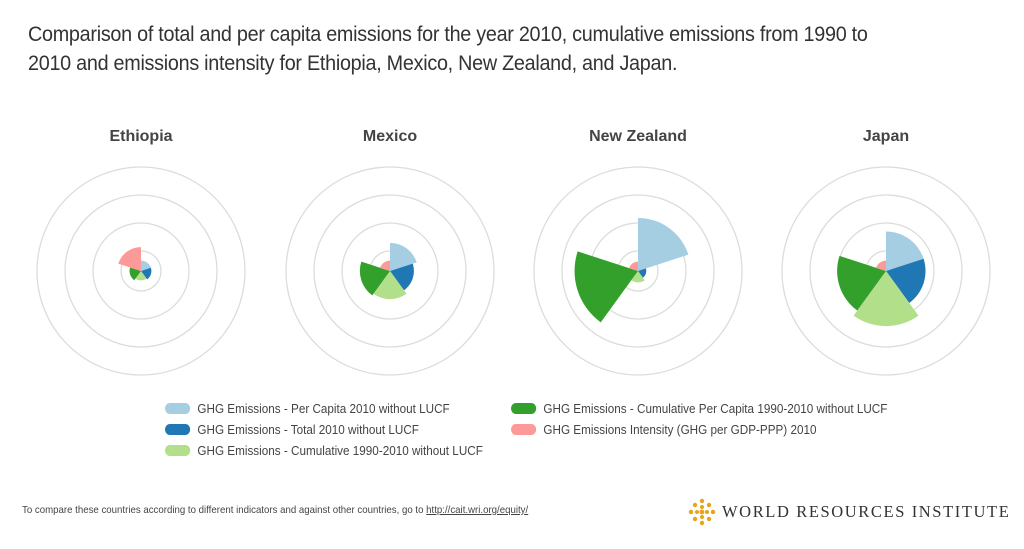 This screenshot has width=1024, height=549. What do you see at coordinates (140, 136) in the screenshot?
I see `country-label: Ethiopia` at bounding box center [140, 136].